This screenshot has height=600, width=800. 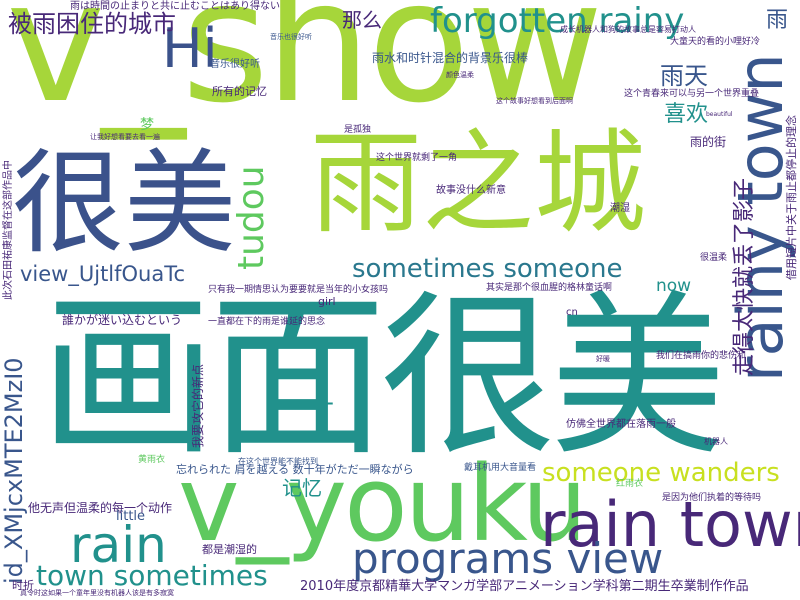 What do you see at coordinates (327, 301) in the screenshot?
I see `word-girl: girl` at bounding box center [327, 301].